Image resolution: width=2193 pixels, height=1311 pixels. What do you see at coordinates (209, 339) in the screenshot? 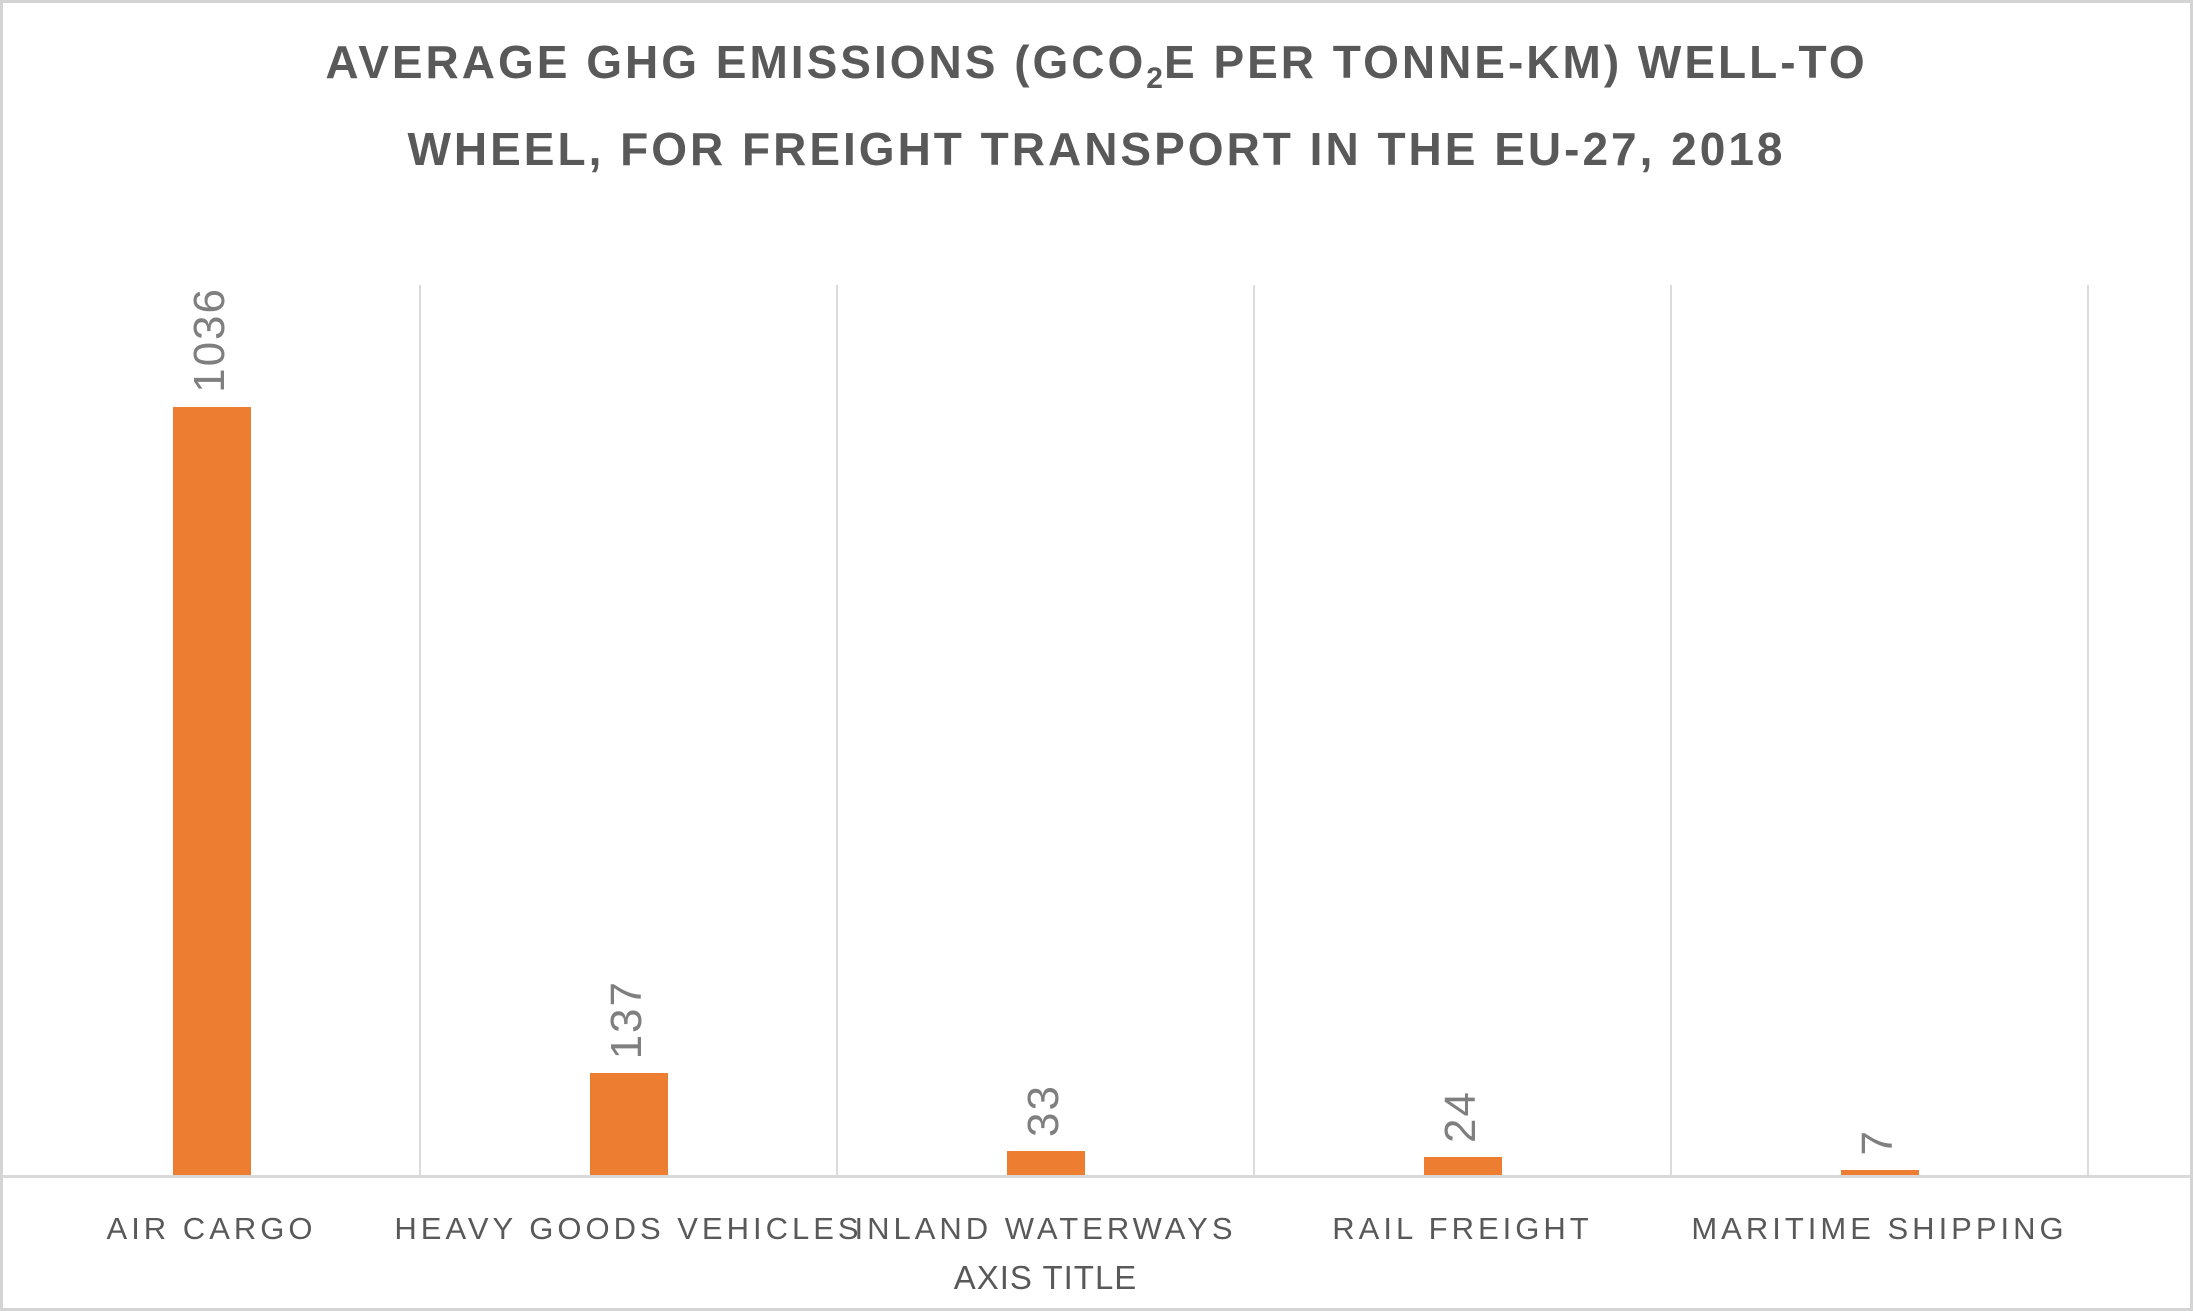
I see `bar-value-label: 1036` at bounding box center [209, 339].